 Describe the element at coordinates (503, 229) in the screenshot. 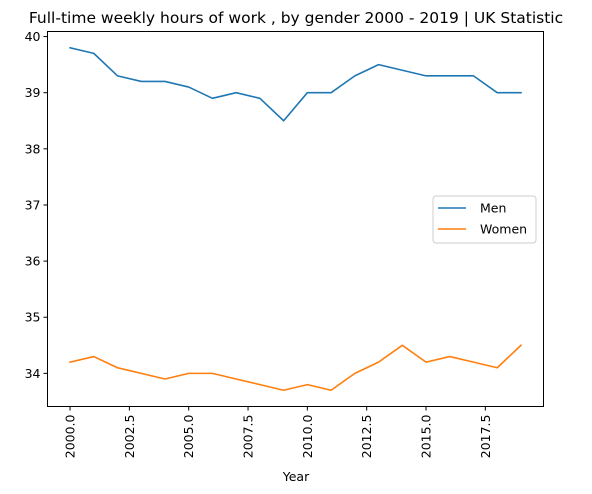

I see `legend-label-women: Women` at that location.